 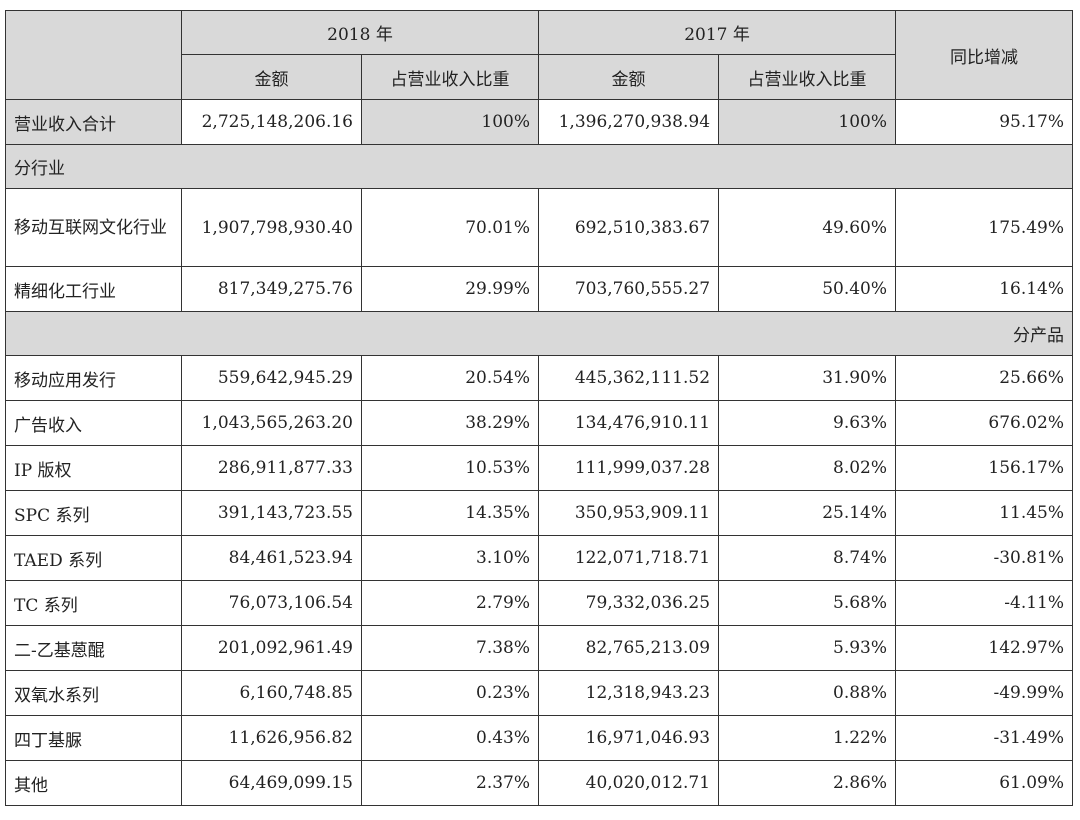 What do you see at coordinates (984, 513) in the screenshot?
I see `yoy: 11.45%` at bounding box center [984, 513].